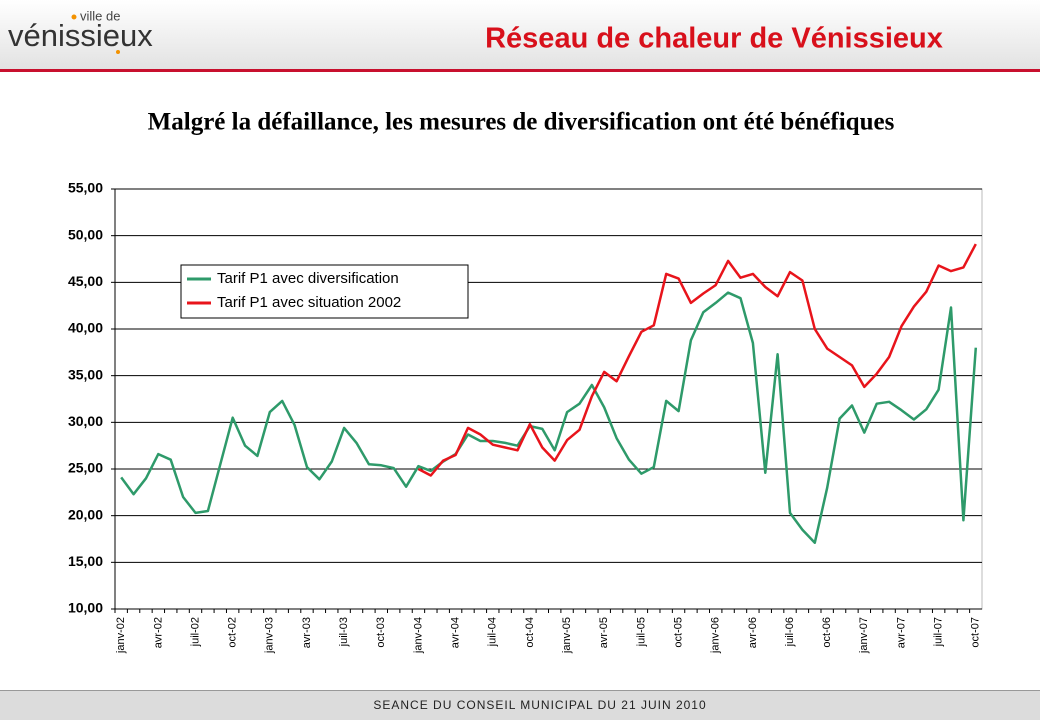 Image resolution: width=1040 pixels, height=720 pixels. I want to click on x-tick-label: avr-04, so click(456, 632).